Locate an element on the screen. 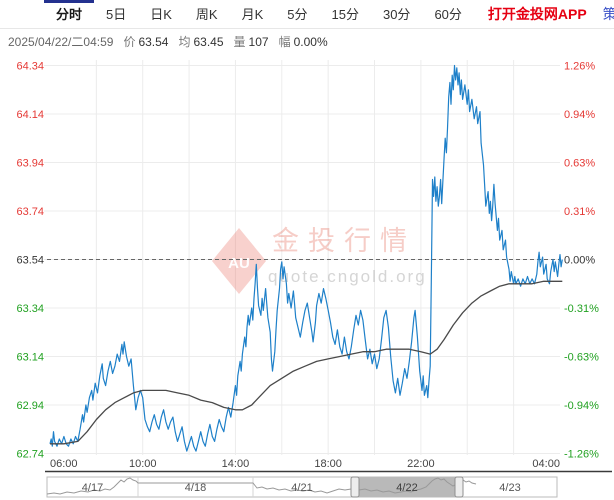  tab-fenshi: 分时 is located at coordinates (69, 14).